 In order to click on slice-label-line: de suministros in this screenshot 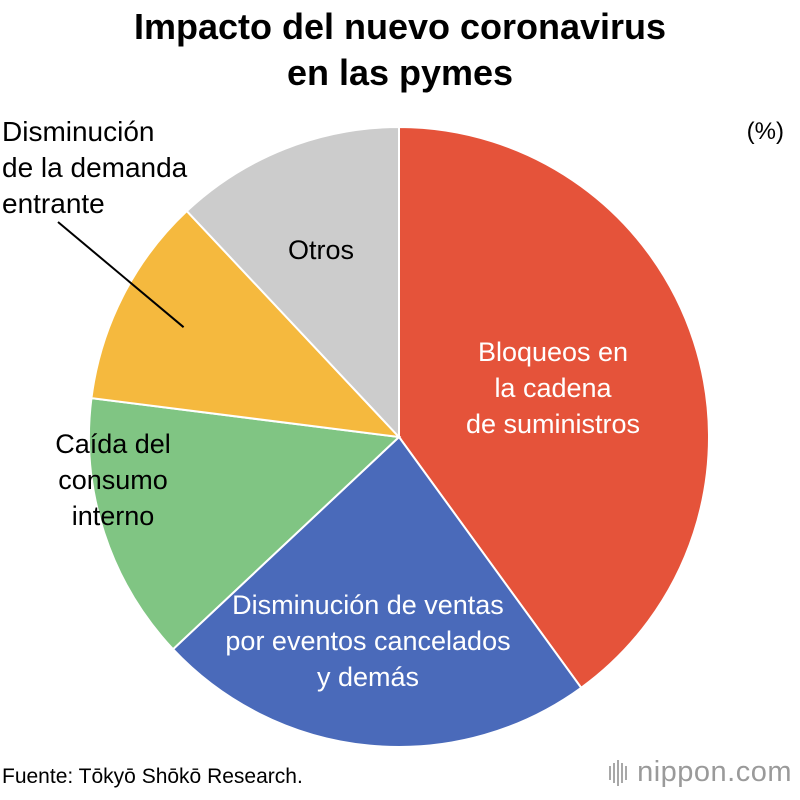, I will do `click(553, 424)`.